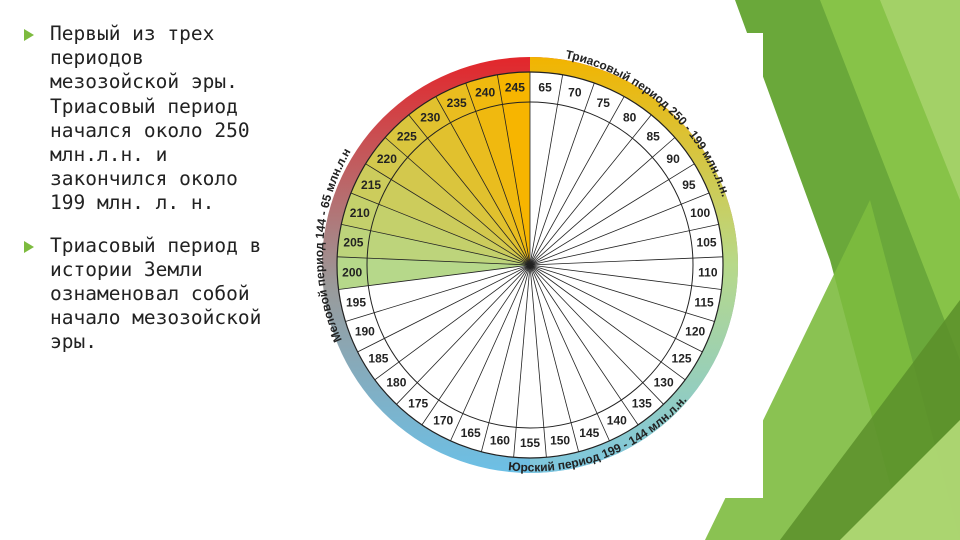  Describe the element at coordinates (560, 440) in the screenshot. I see `tick-label: 150` at that location.